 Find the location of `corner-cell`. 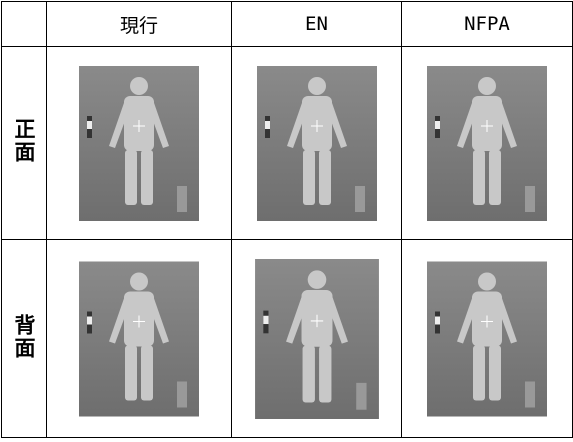

corner-cell is located at coordinates (24, 24).